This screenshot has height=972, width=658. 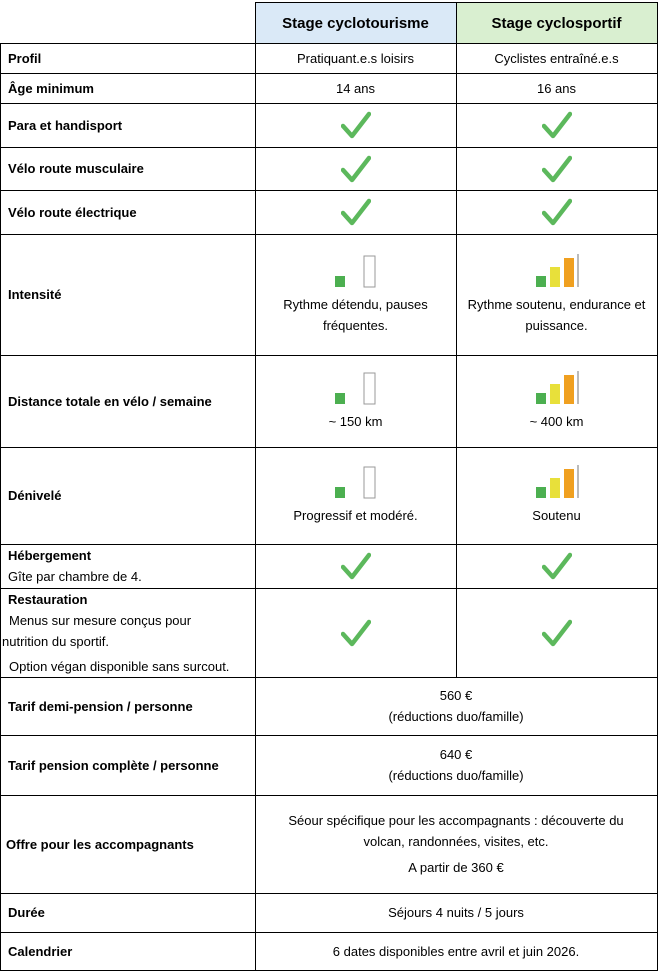 I want to click on row-label-calendrier: Calendrier, so click(x=40, y=951).